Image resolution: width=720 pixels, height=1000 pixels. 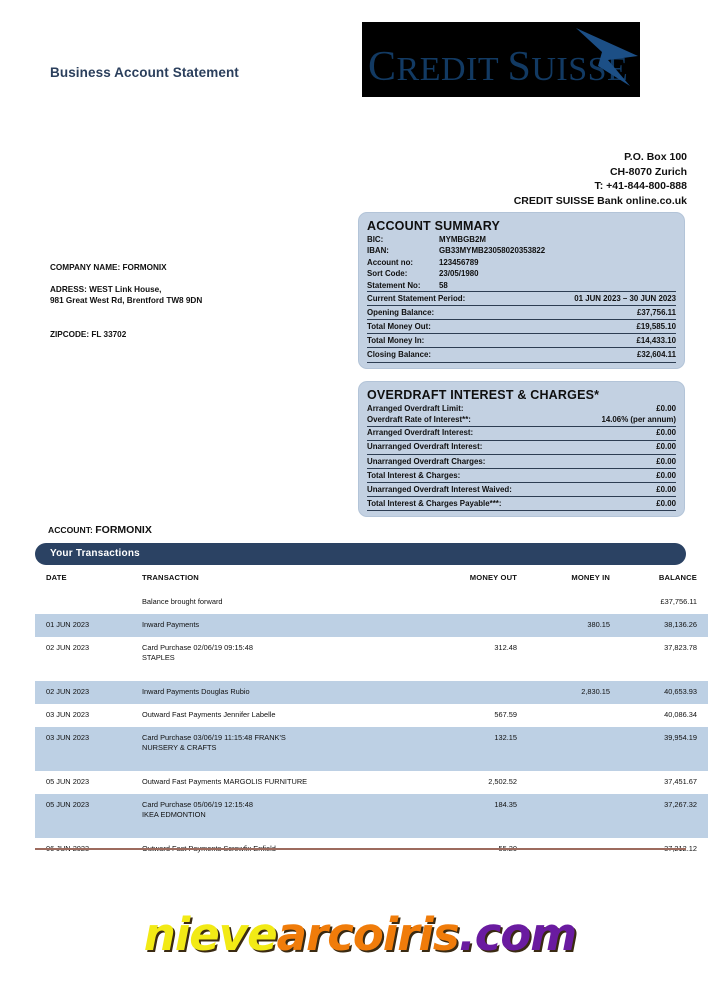 What do you see at coordinates (493, 577) in the screenshot?
I see `column-header-money-out: MONEY OUT` at bounding box center [493, 577].